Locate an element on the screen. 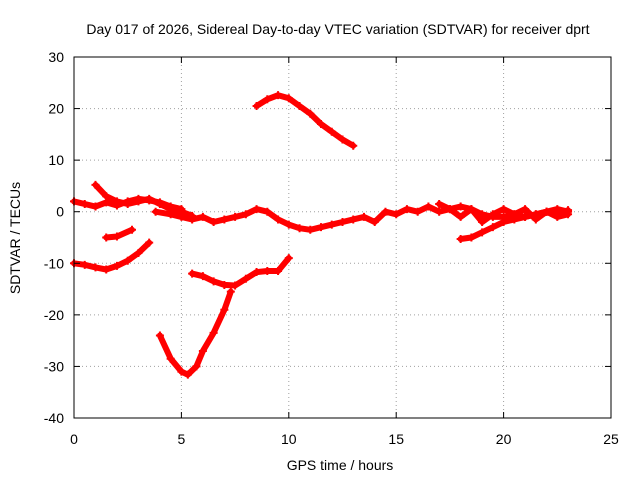 This screenshot has width=640, height=480. y-tick-label: -20 is located at coordinates (54, 315).